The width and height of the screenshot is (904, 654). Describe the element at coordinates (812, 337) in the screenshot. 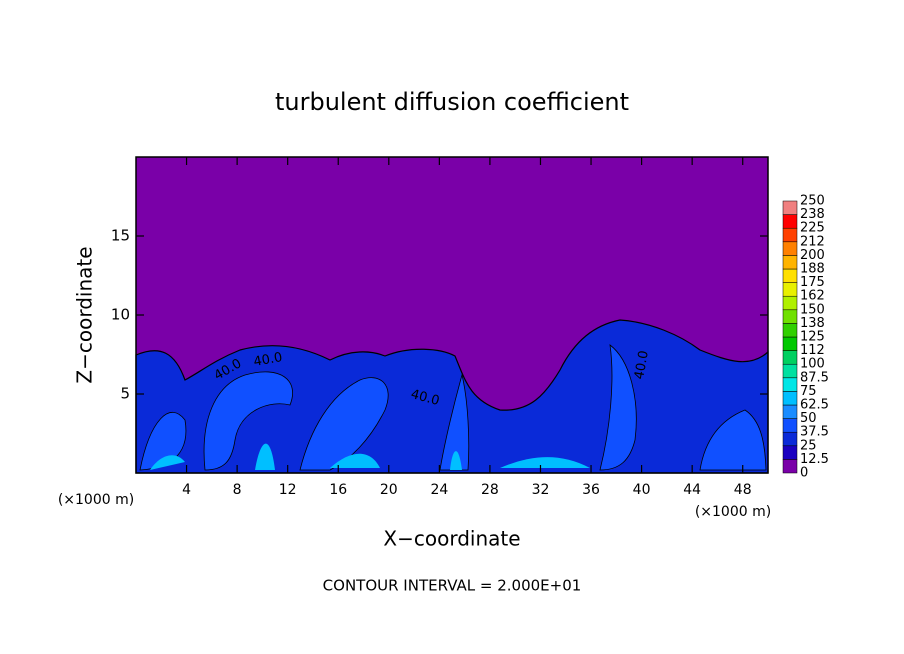

I see `colorbar-label: 125` at that location.